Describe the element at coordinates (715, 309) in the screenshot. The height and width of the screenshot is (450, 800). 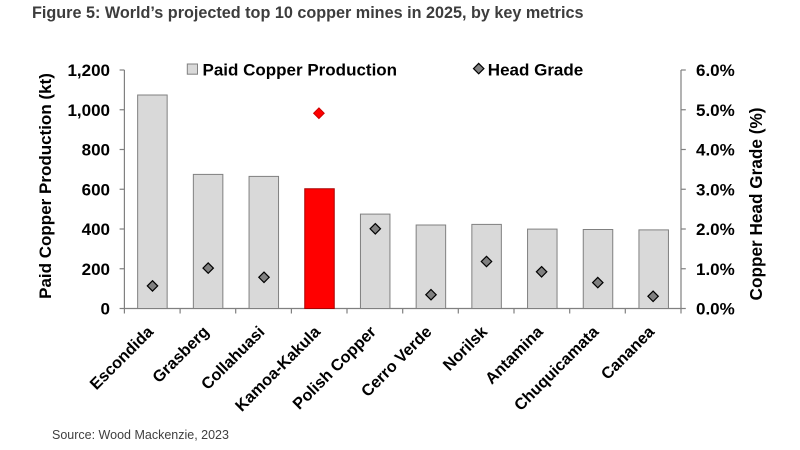
I see `svg-text: 0.0%` at that location.